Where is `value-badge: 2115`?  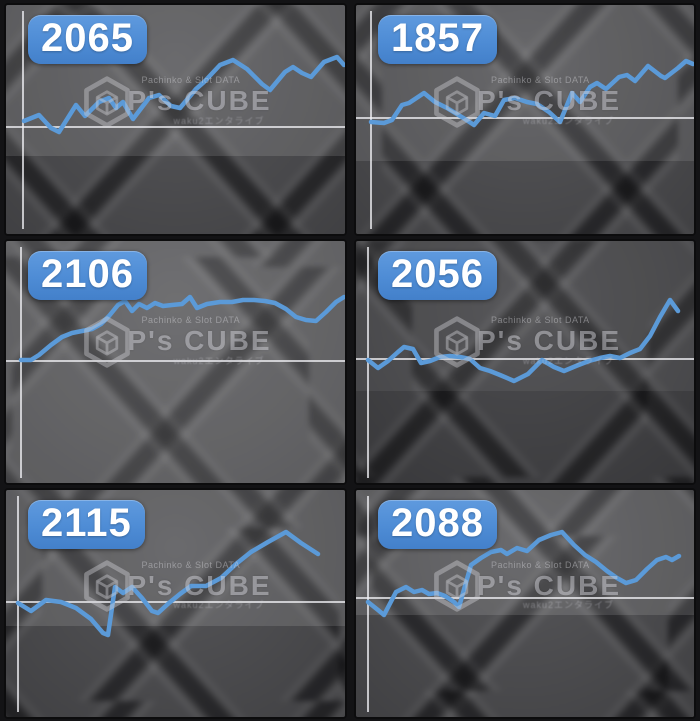
value-badge: 2115 is located at coordinates (86, 524).